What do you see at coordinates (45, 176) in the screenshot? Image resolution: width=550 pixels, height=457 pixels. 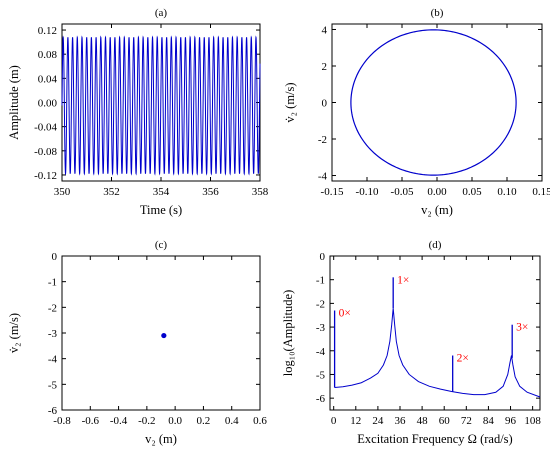 I see `y-tick-label: -0.12` at bounding box center [45, 176].